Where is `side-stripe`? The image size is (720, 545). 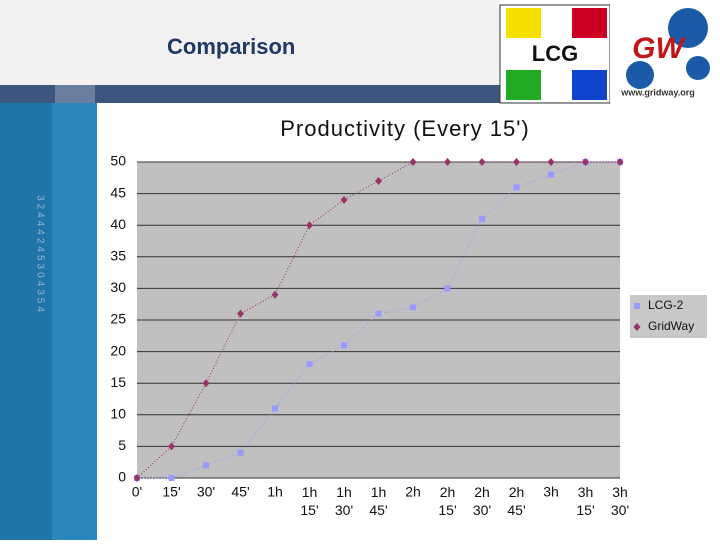
side-stripe is located at coordinates (74, 321).